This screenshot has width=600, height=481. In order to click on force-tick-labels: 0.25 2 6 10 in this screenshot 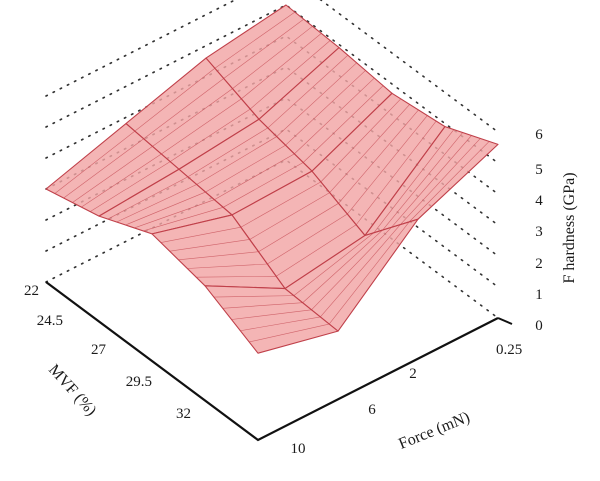, I will do `click(407, 399)`.